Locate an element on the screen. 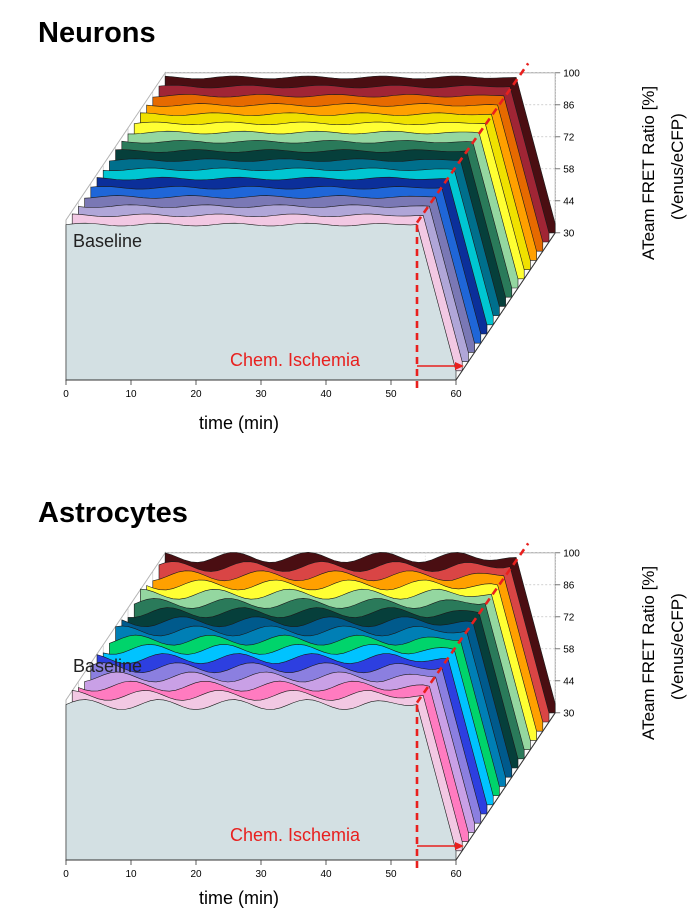 This screenshot has width=700, height=924. panel-title: Astrocytes is located at coordinates (113, 513).